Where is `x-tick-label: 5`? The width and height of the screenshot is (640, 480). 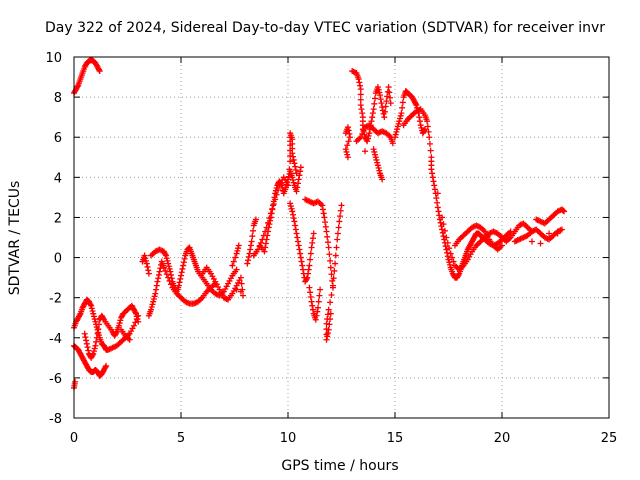 x-tick-label: 5 is located at coordinates (181, 438).